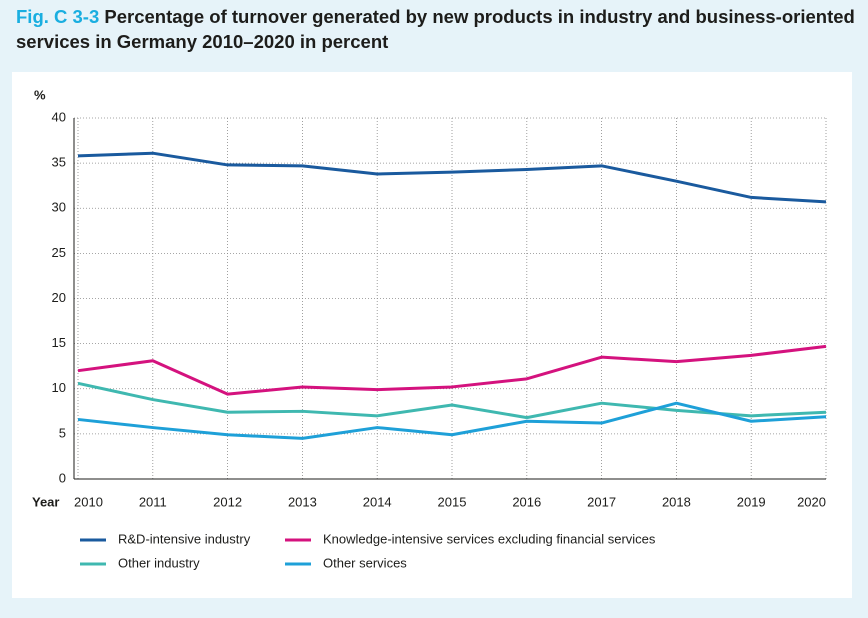 The image size is (868, 618). I want to click on x-tick-label: 2011, so click(153, 501).